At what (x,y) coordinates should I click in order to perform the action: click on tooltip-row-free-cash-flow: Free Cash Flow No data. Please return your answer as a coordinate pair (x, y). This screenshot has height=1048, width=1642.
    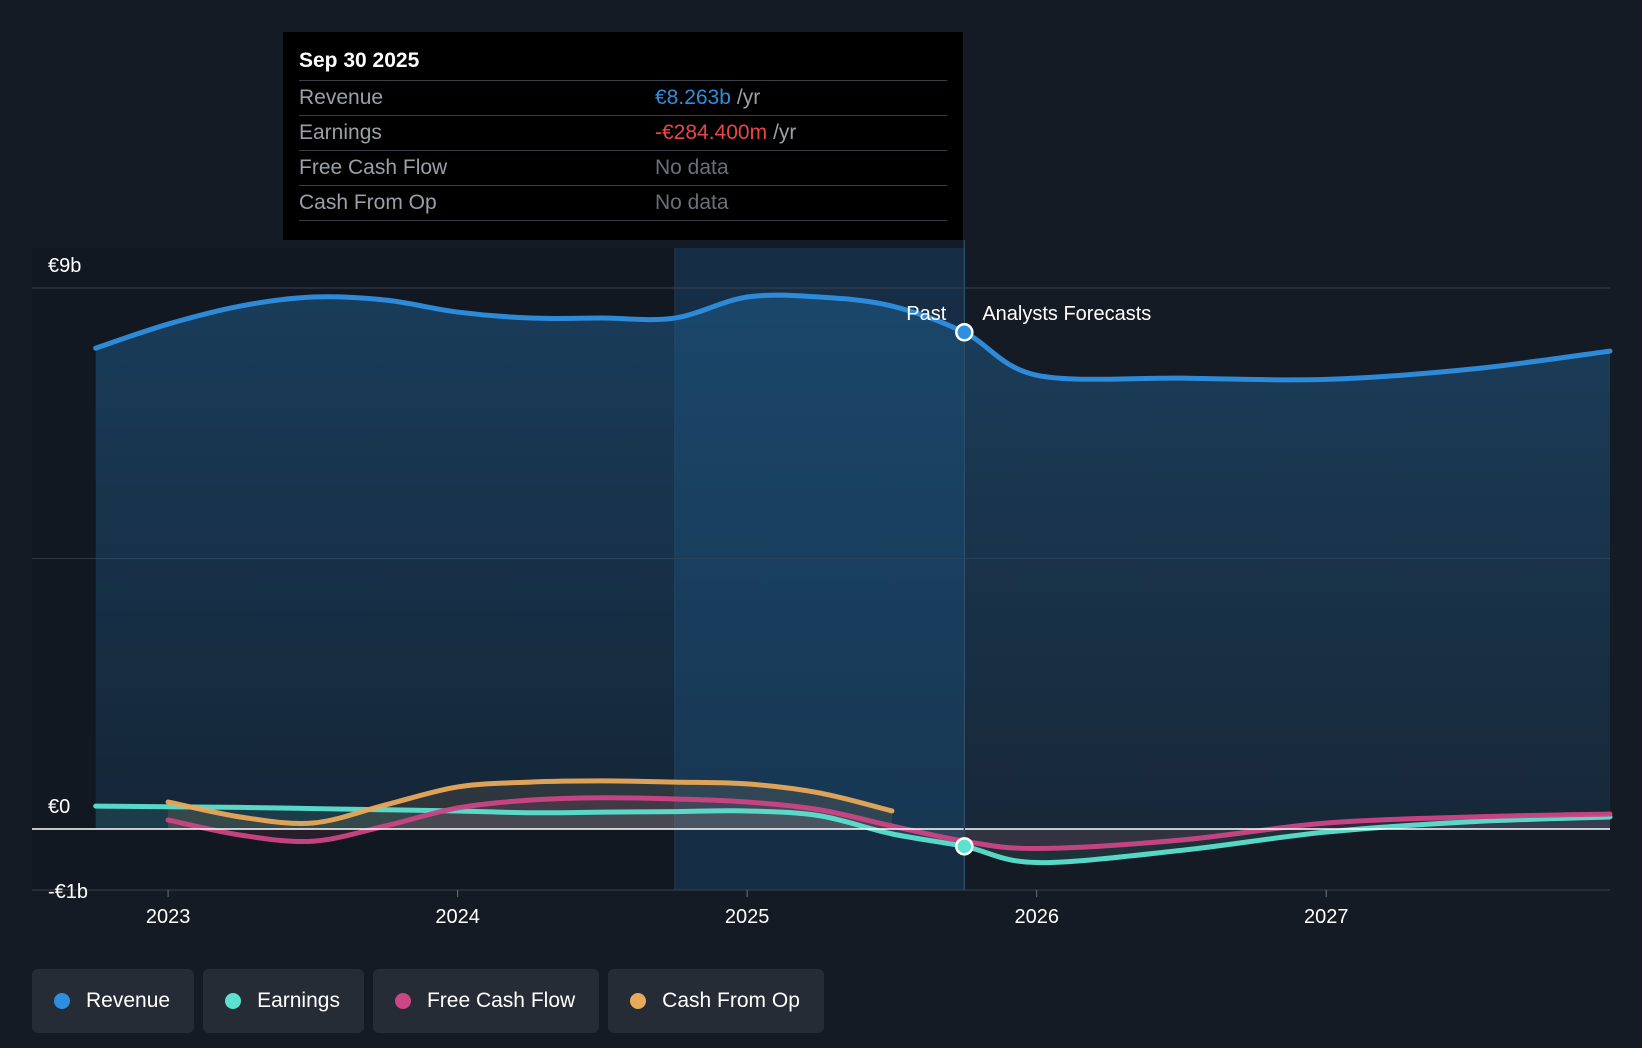
    Looking at the image, I should click on (623, 167).